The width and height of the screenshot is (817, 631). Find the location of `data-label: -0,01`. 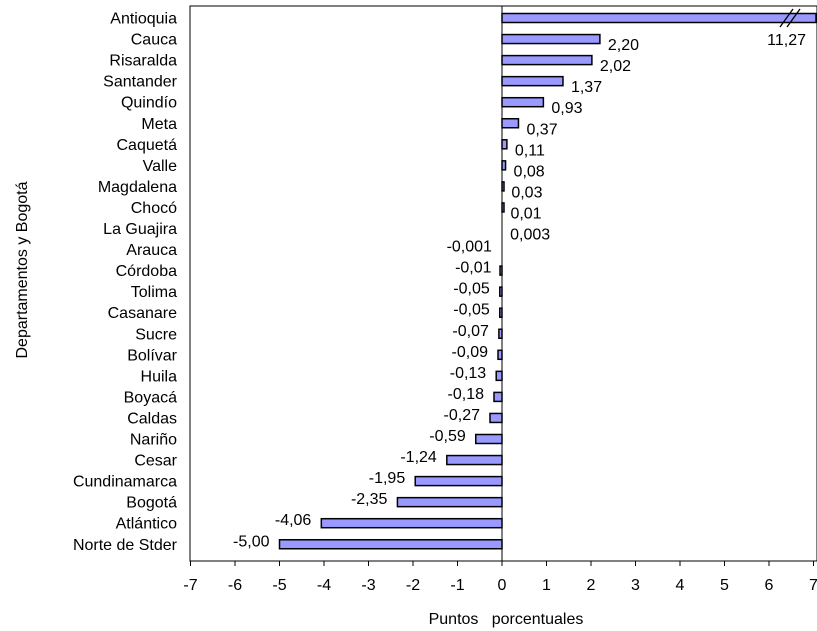

data-label: -0,01 is located at coordinates (473, 268).